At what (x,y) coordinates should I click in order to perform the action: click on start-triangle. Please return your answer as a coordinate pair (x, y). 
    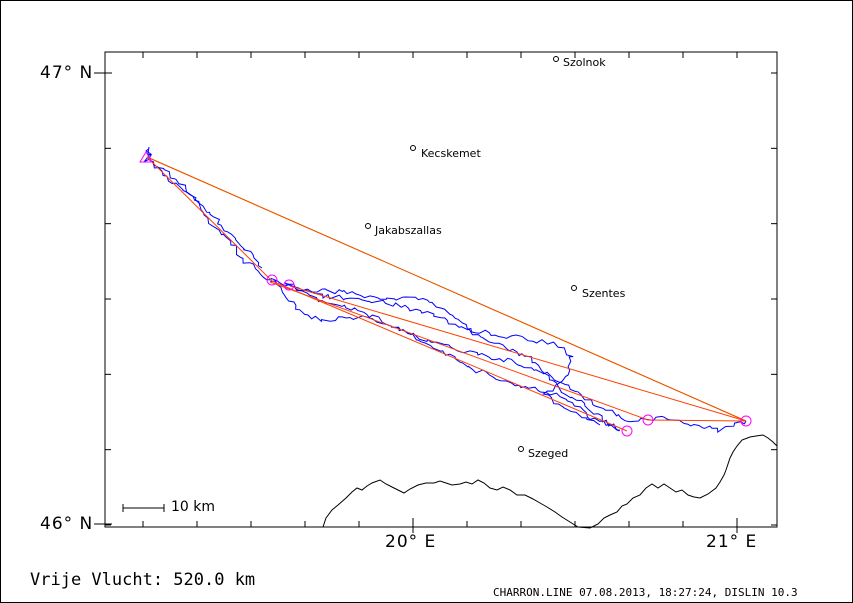
    Looking at the image, I should click on (146, 157).